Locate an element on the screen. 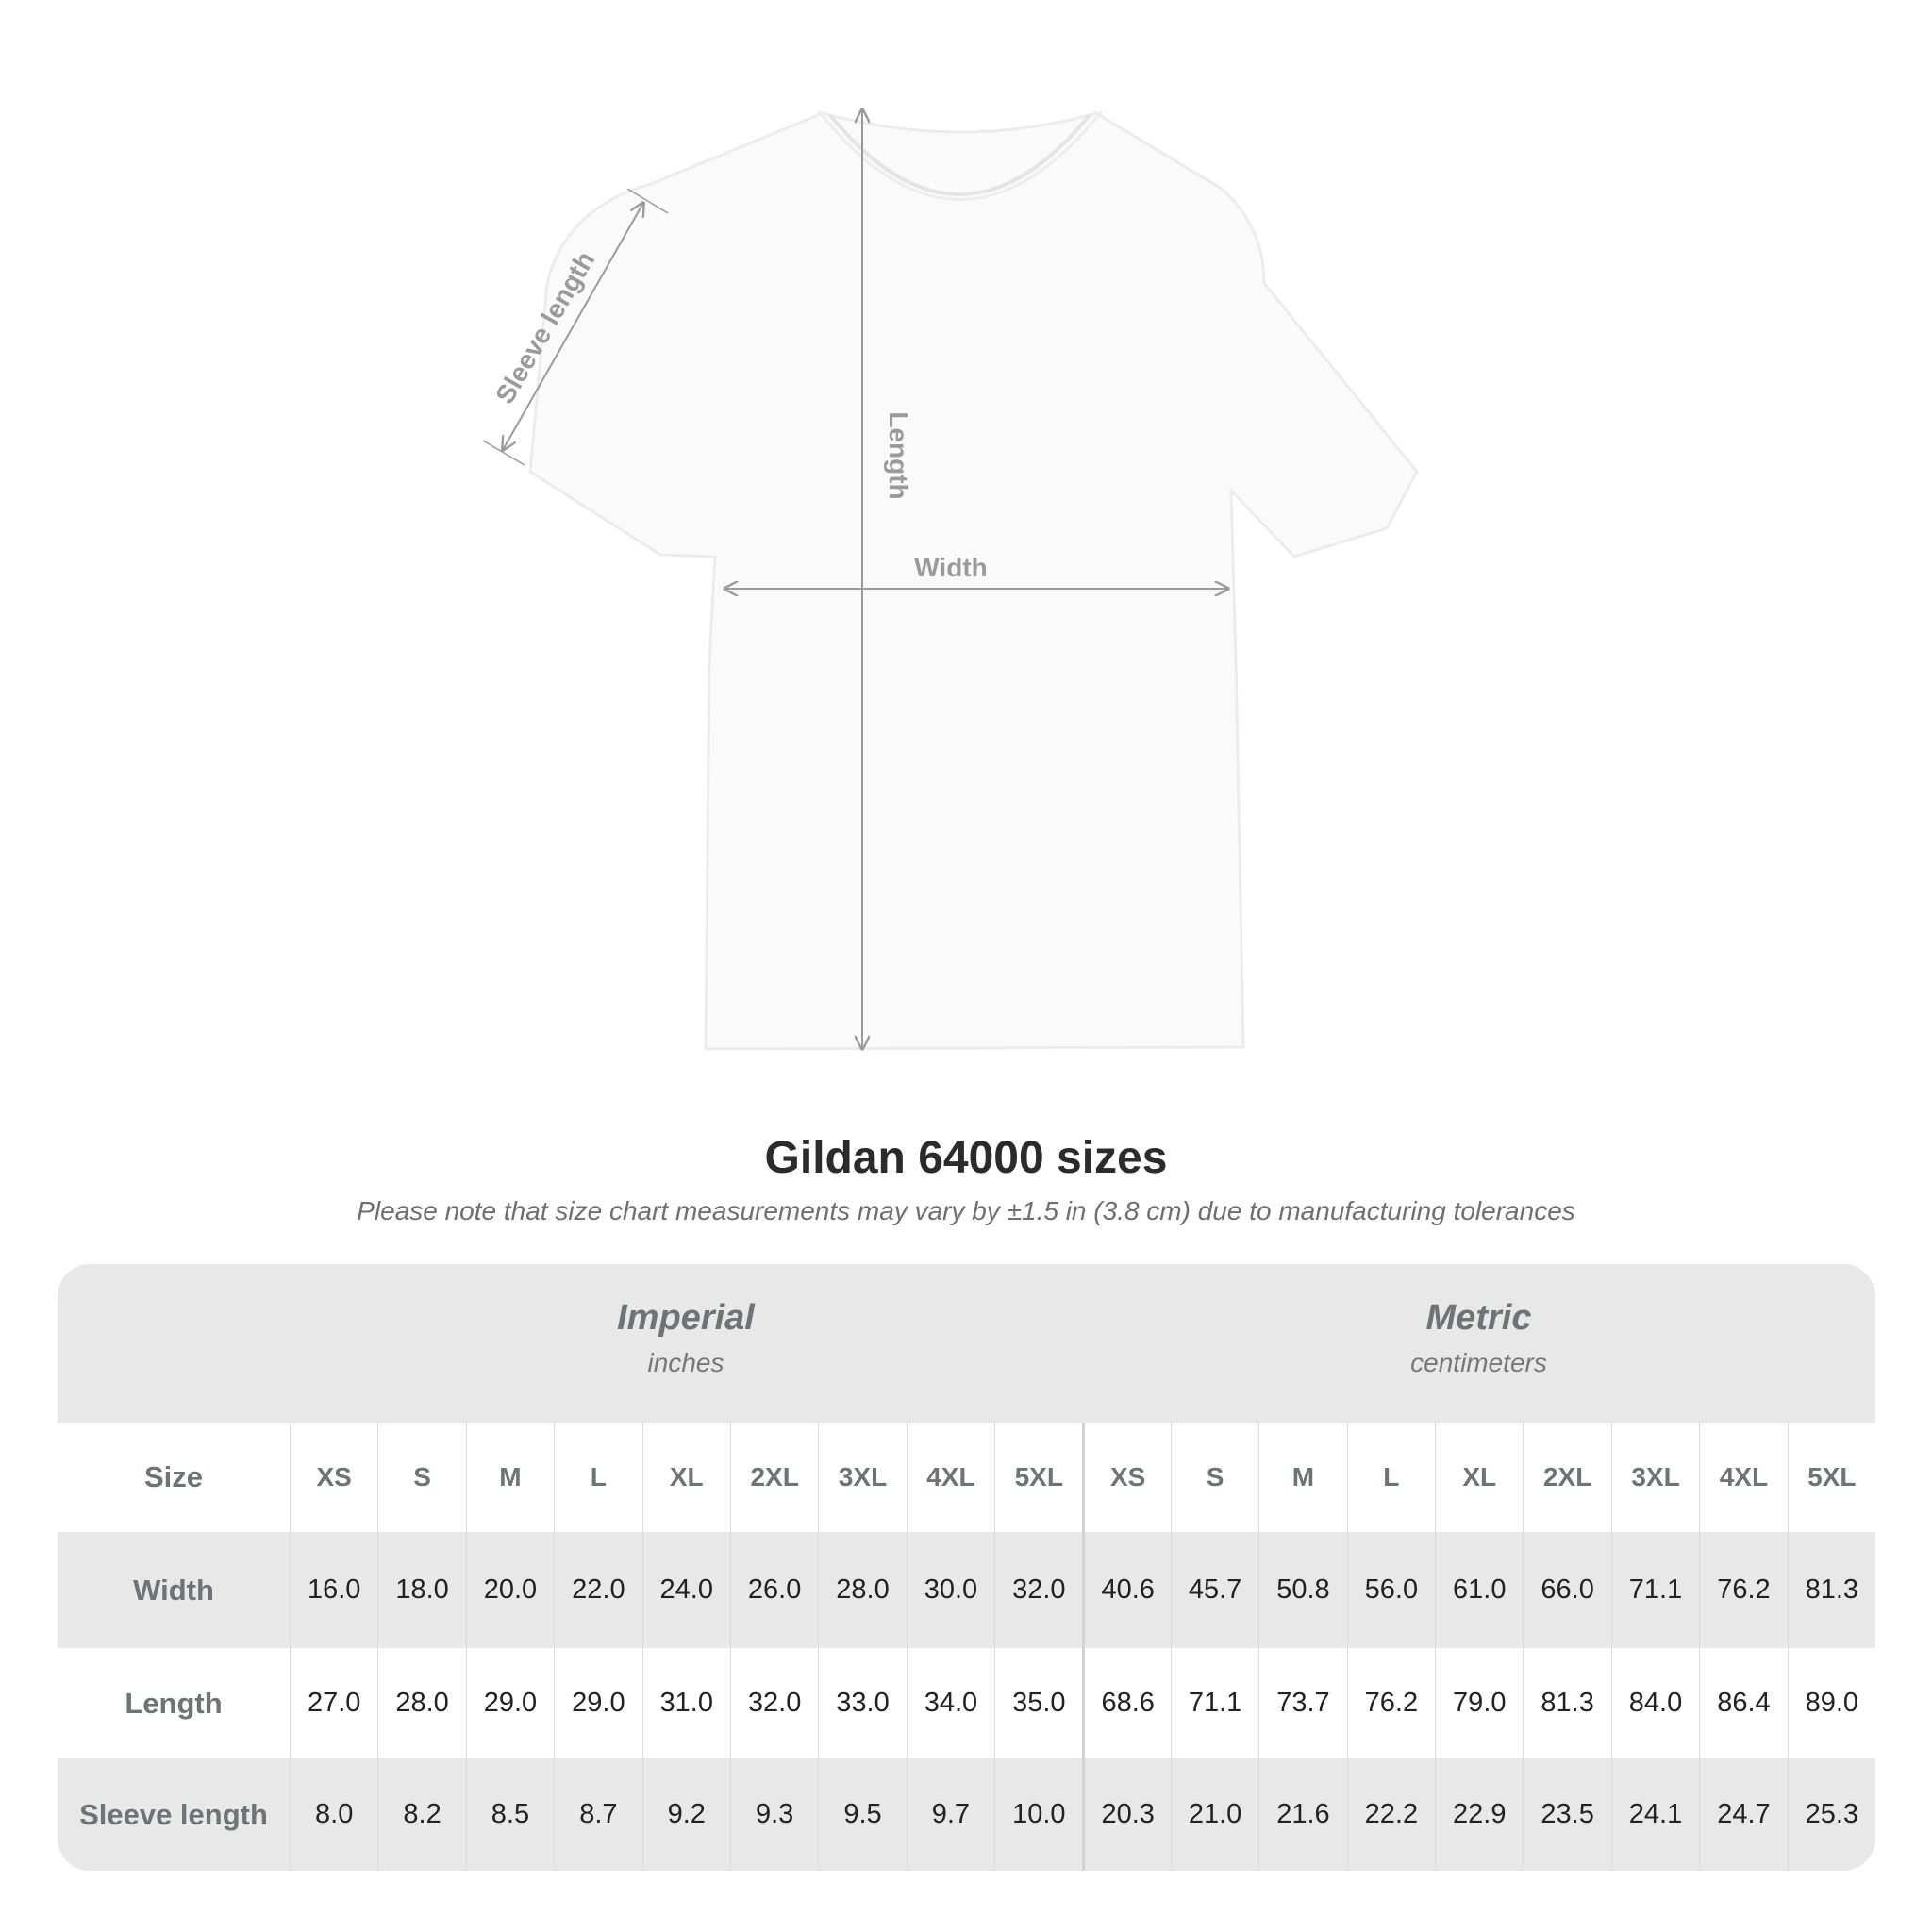  imperial-size-s: S is located at coordinates (421, 1478).